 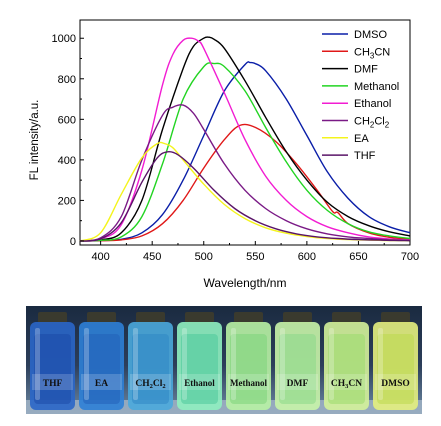 I want to click on y-tick-label: 1000, so click(x=64, y=39).